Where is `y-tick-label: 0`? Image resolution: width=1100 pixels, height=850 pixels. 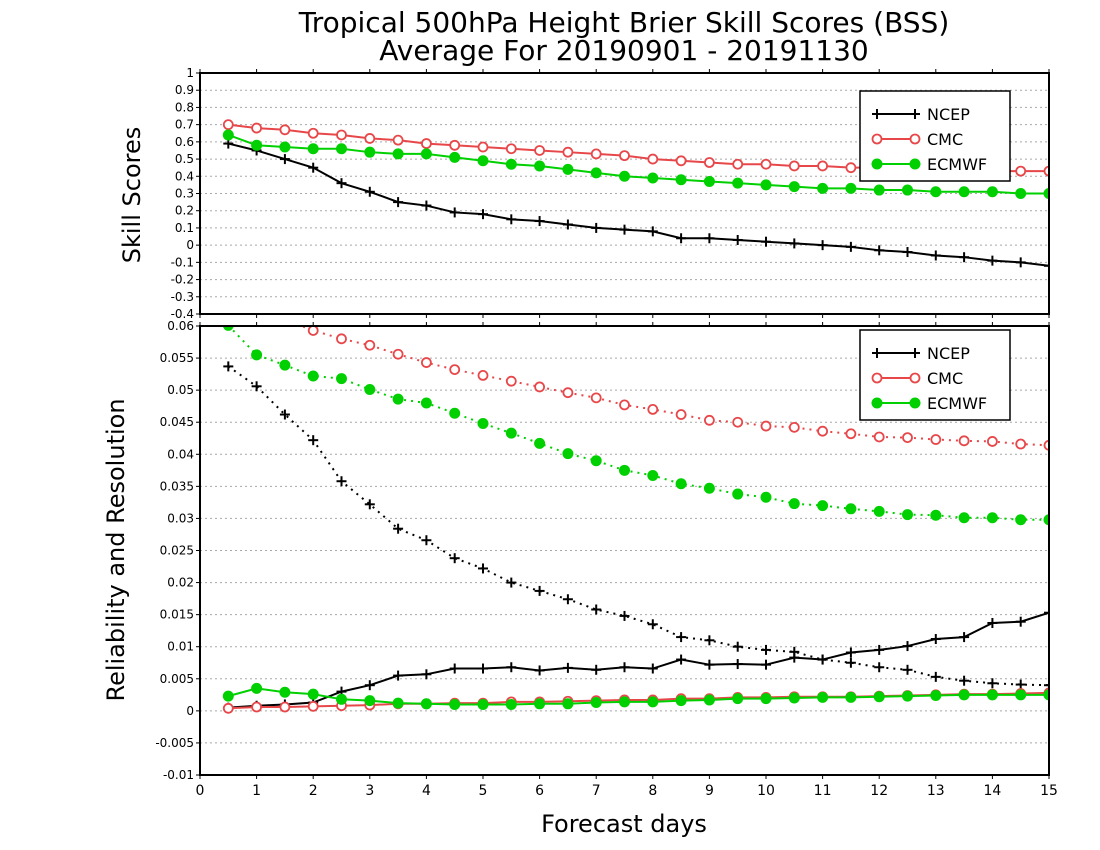 y-tick-label: 0 is located at coordinates (190, 711).